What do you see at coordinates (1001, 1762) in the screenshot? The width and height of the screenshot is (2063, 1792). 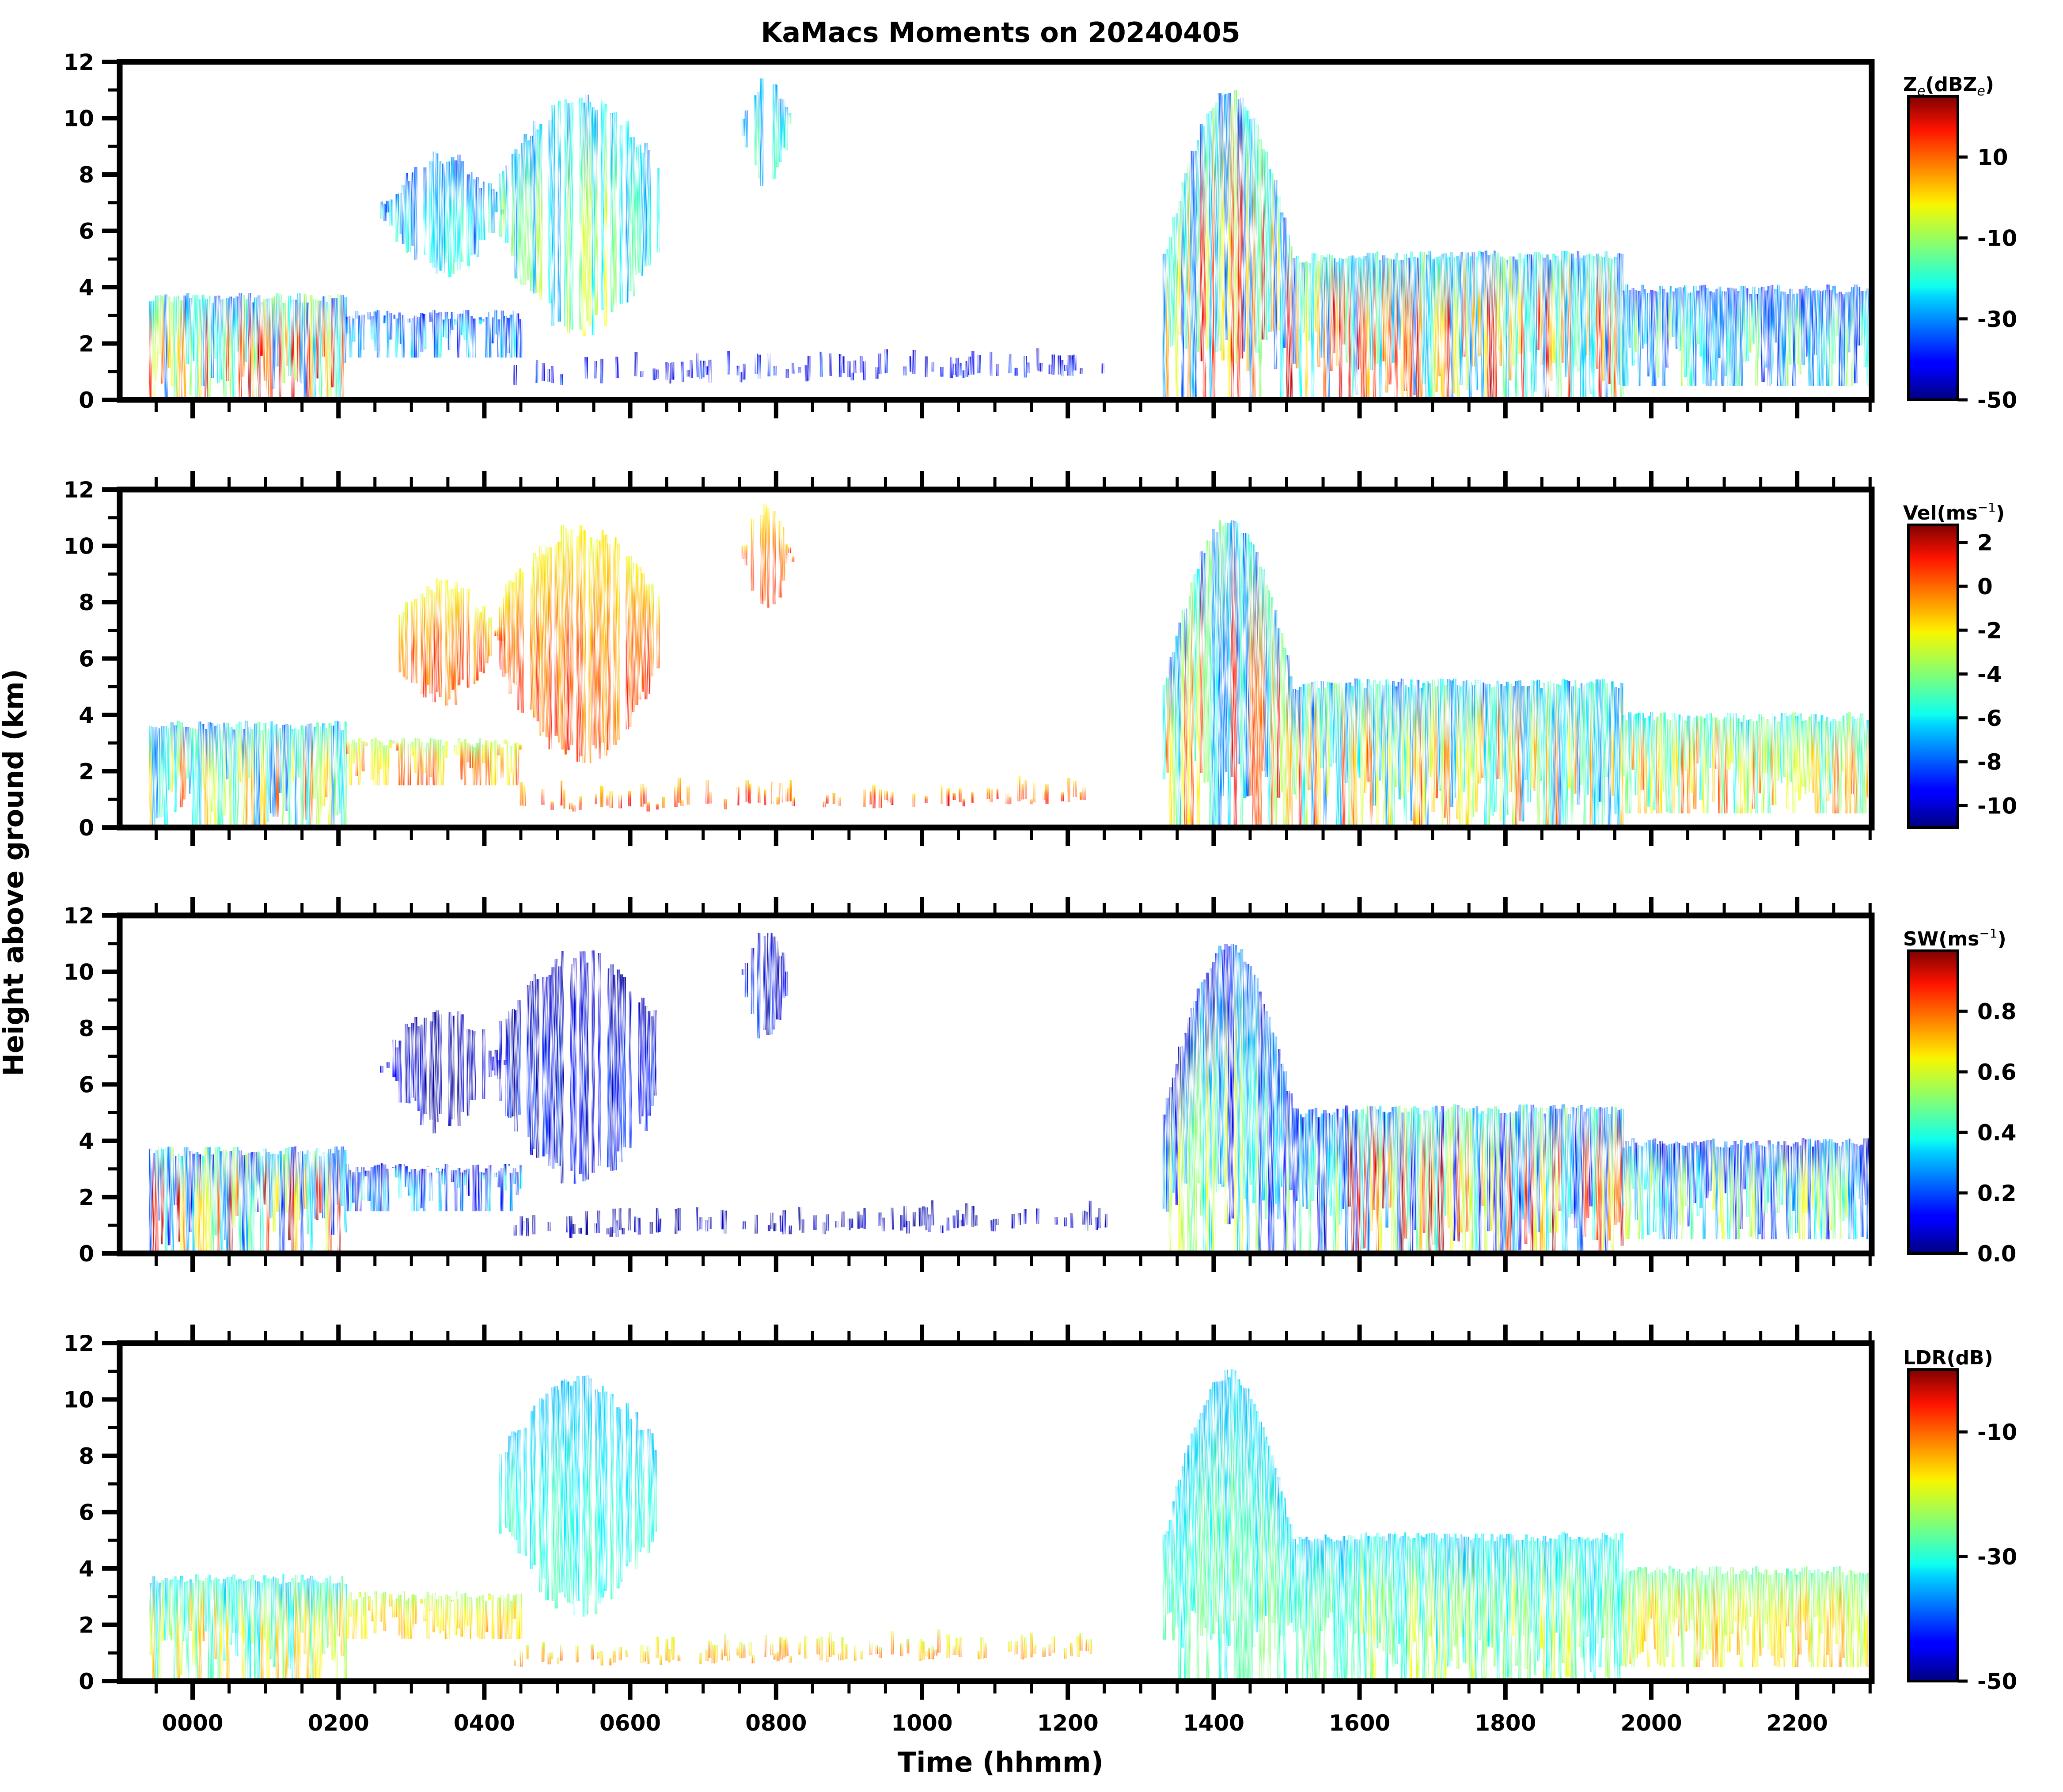 I see `x-axis-label: Time (hhmm)` at bounding box center [1001, 1762].